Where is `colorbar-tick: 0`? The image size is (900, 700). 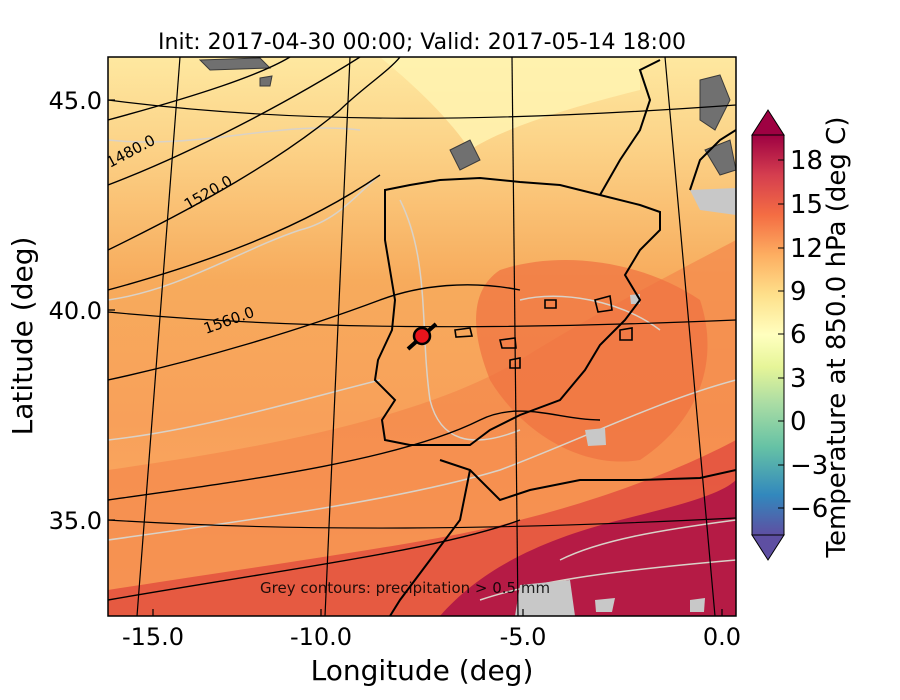 colorbar-tick: 0 is located at coordinates (798, 422).